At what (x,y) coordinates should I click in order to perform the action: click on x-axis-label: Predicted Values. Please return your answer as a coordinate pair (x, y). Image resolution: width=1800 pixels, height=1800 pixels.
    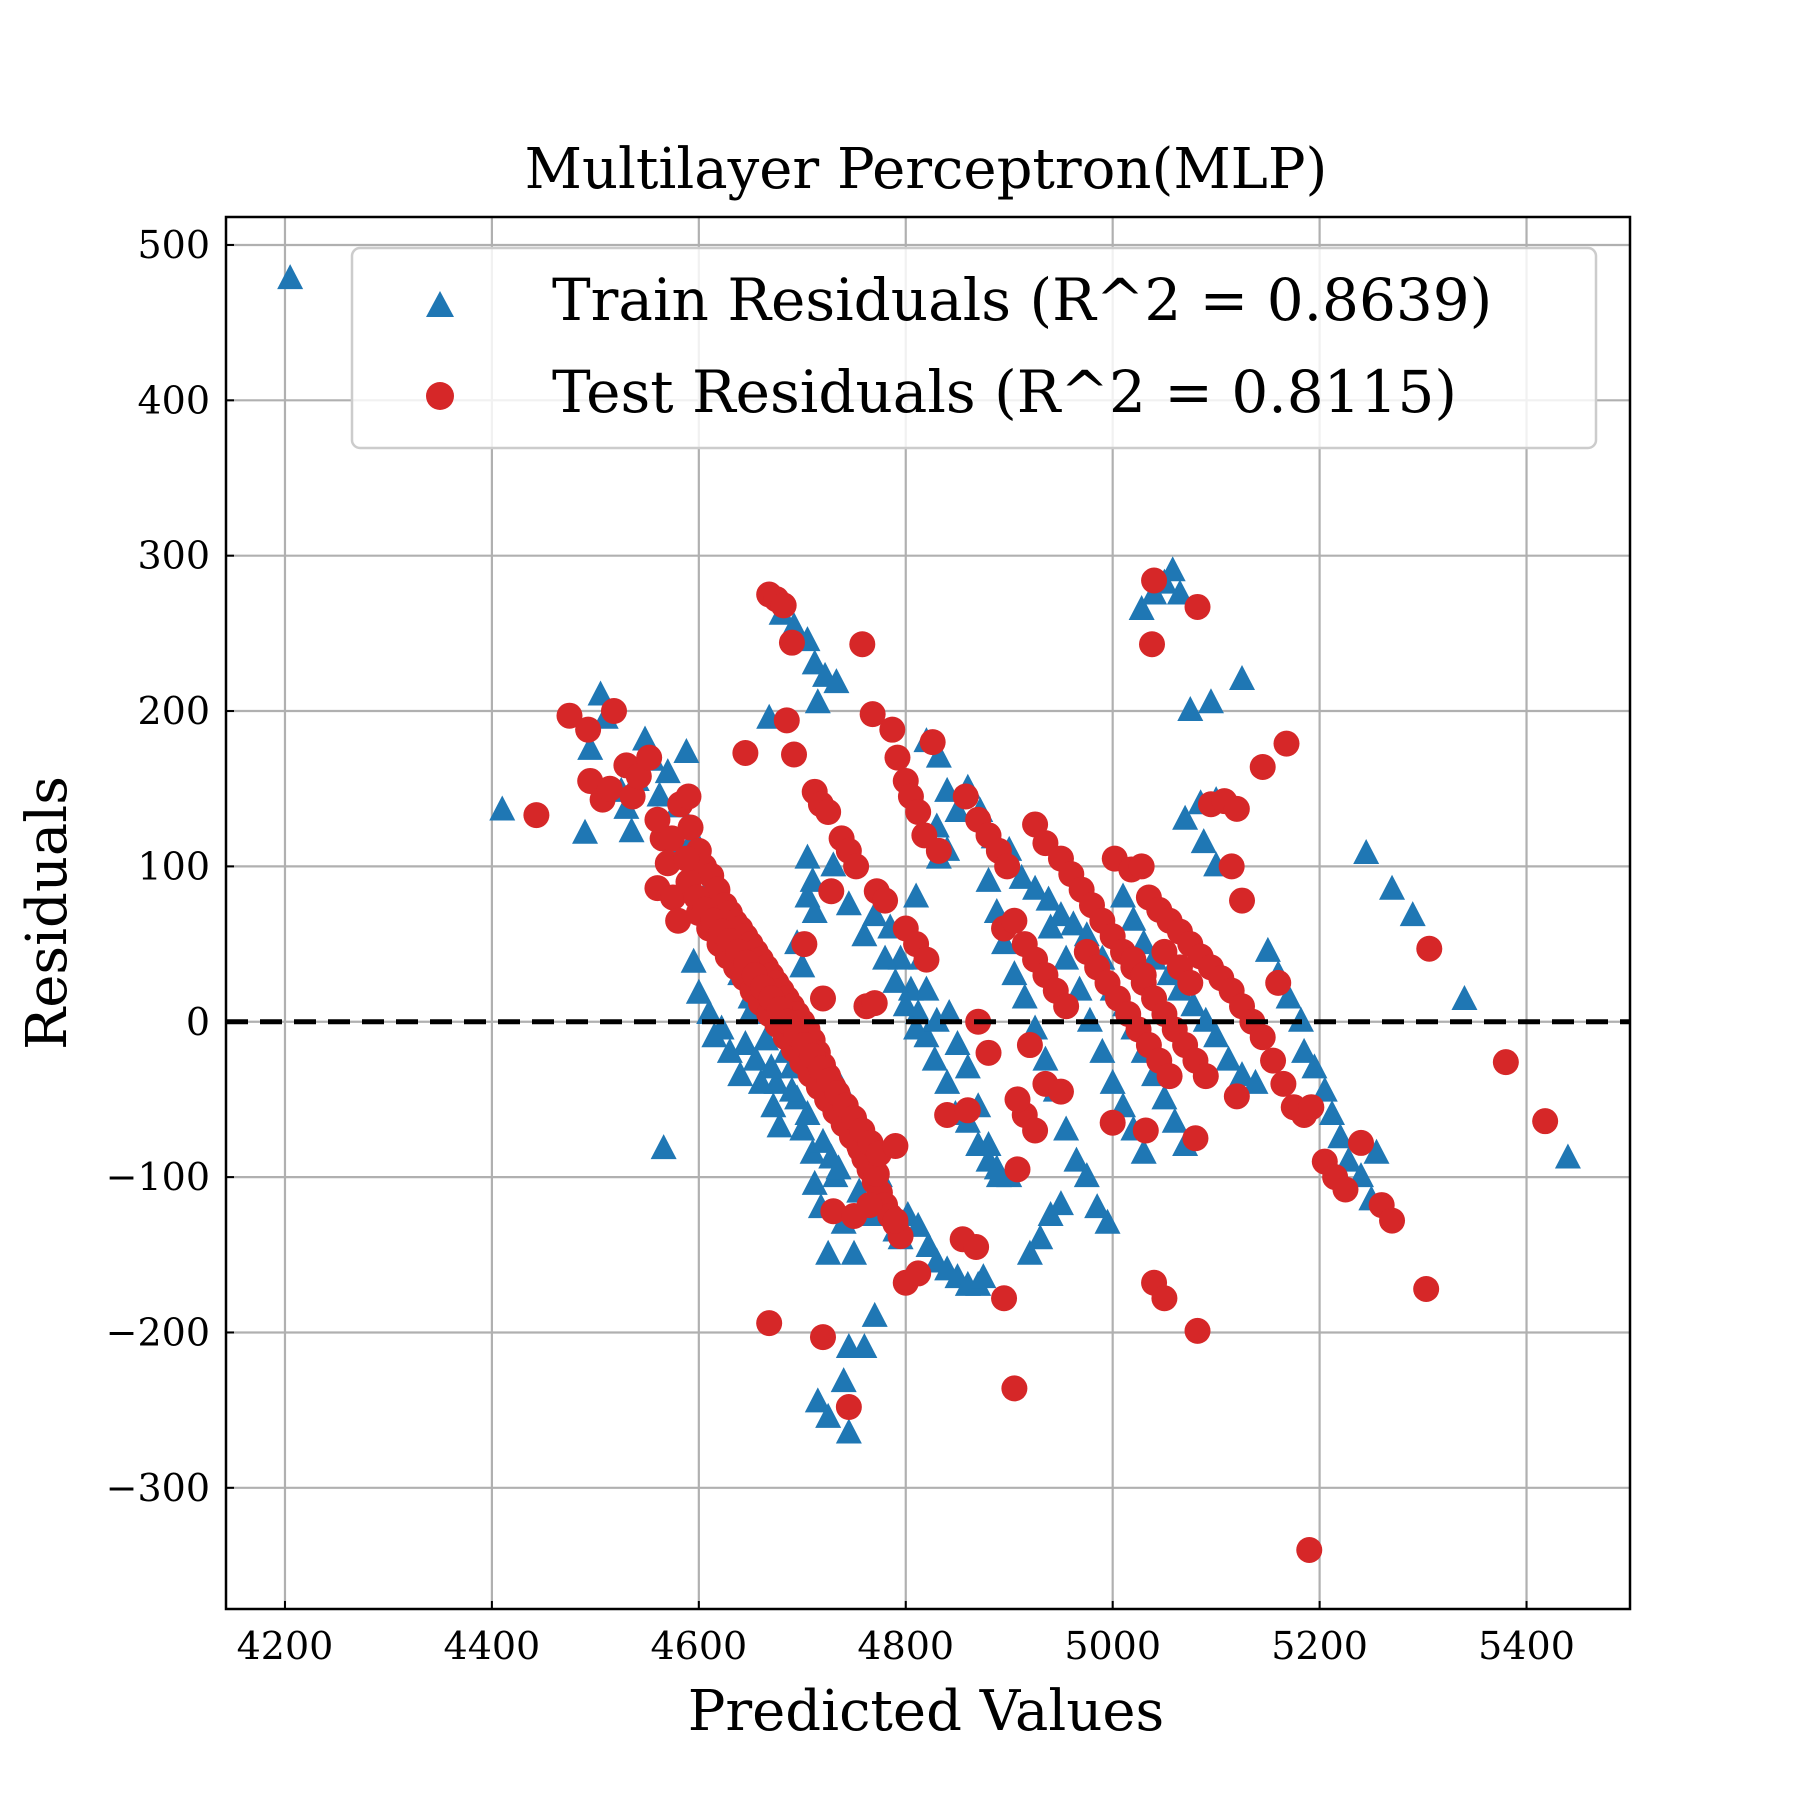
    Looking at the image, I should click on (926, 1711).